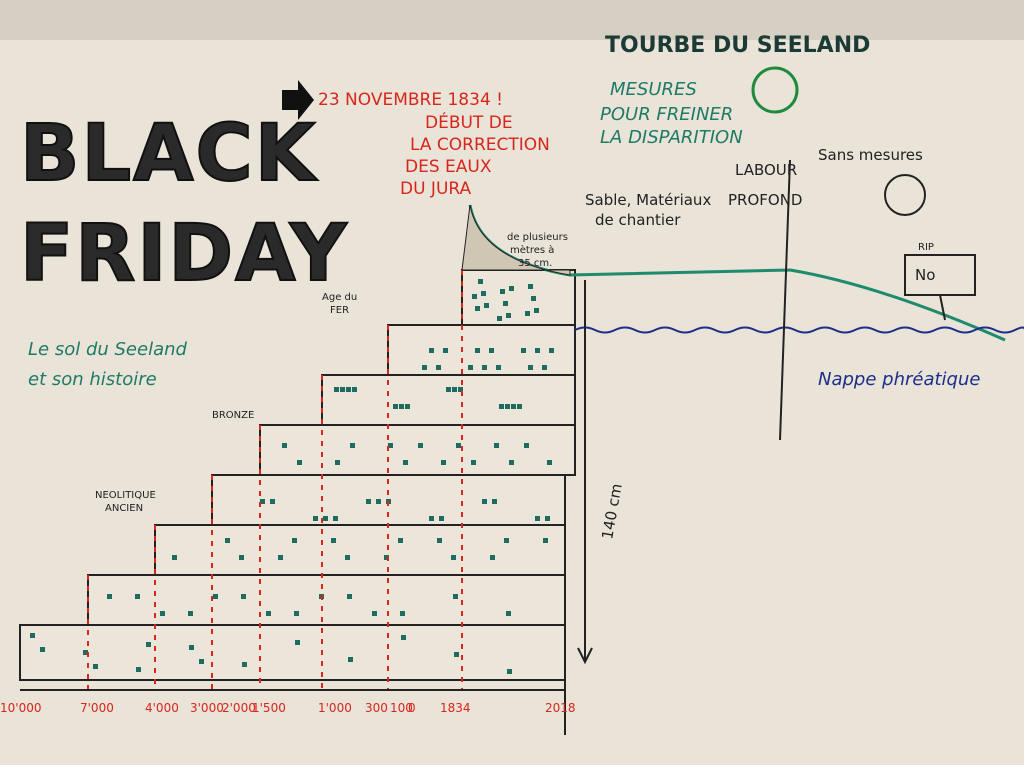 The height and width of the screenshot is (765, 1024). What do you see at coordinates (671, 137) in the screenshot?
I see `label: LA DISPARITION` at bounding box center [671, 137].